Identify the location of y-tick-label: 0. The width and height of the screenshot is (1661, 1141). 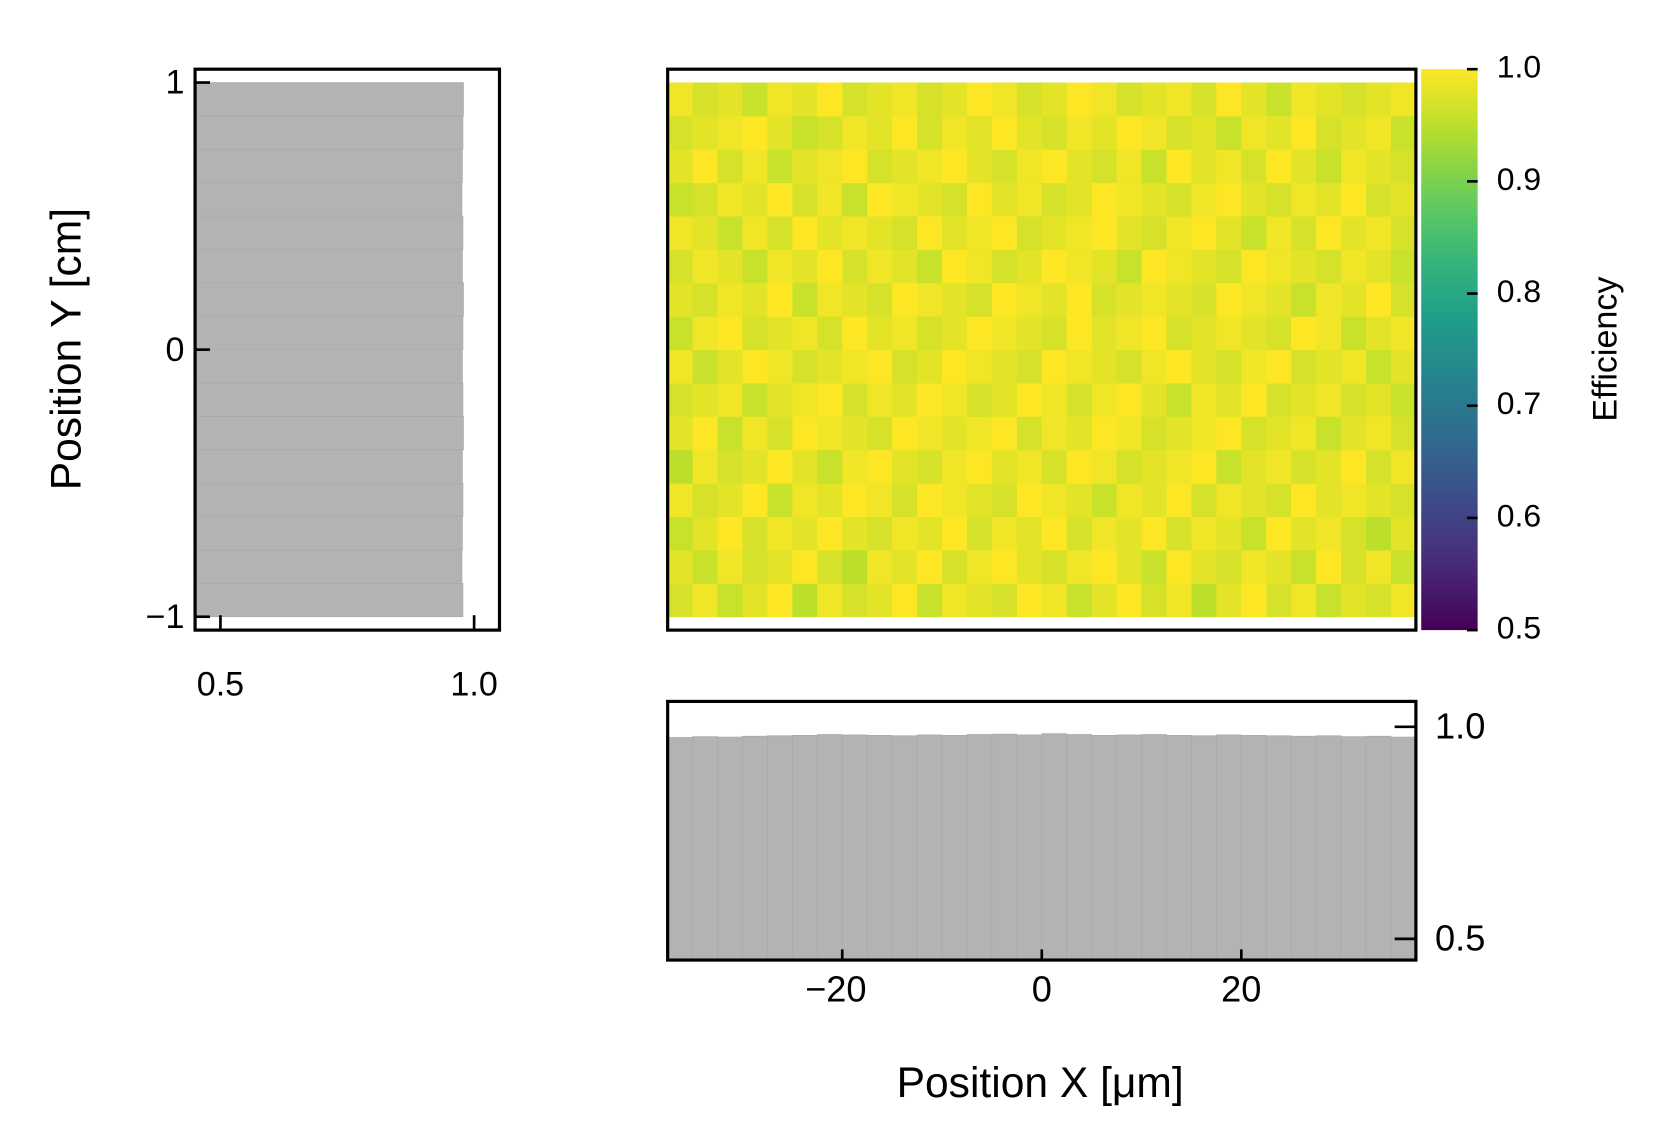
(174, 350).